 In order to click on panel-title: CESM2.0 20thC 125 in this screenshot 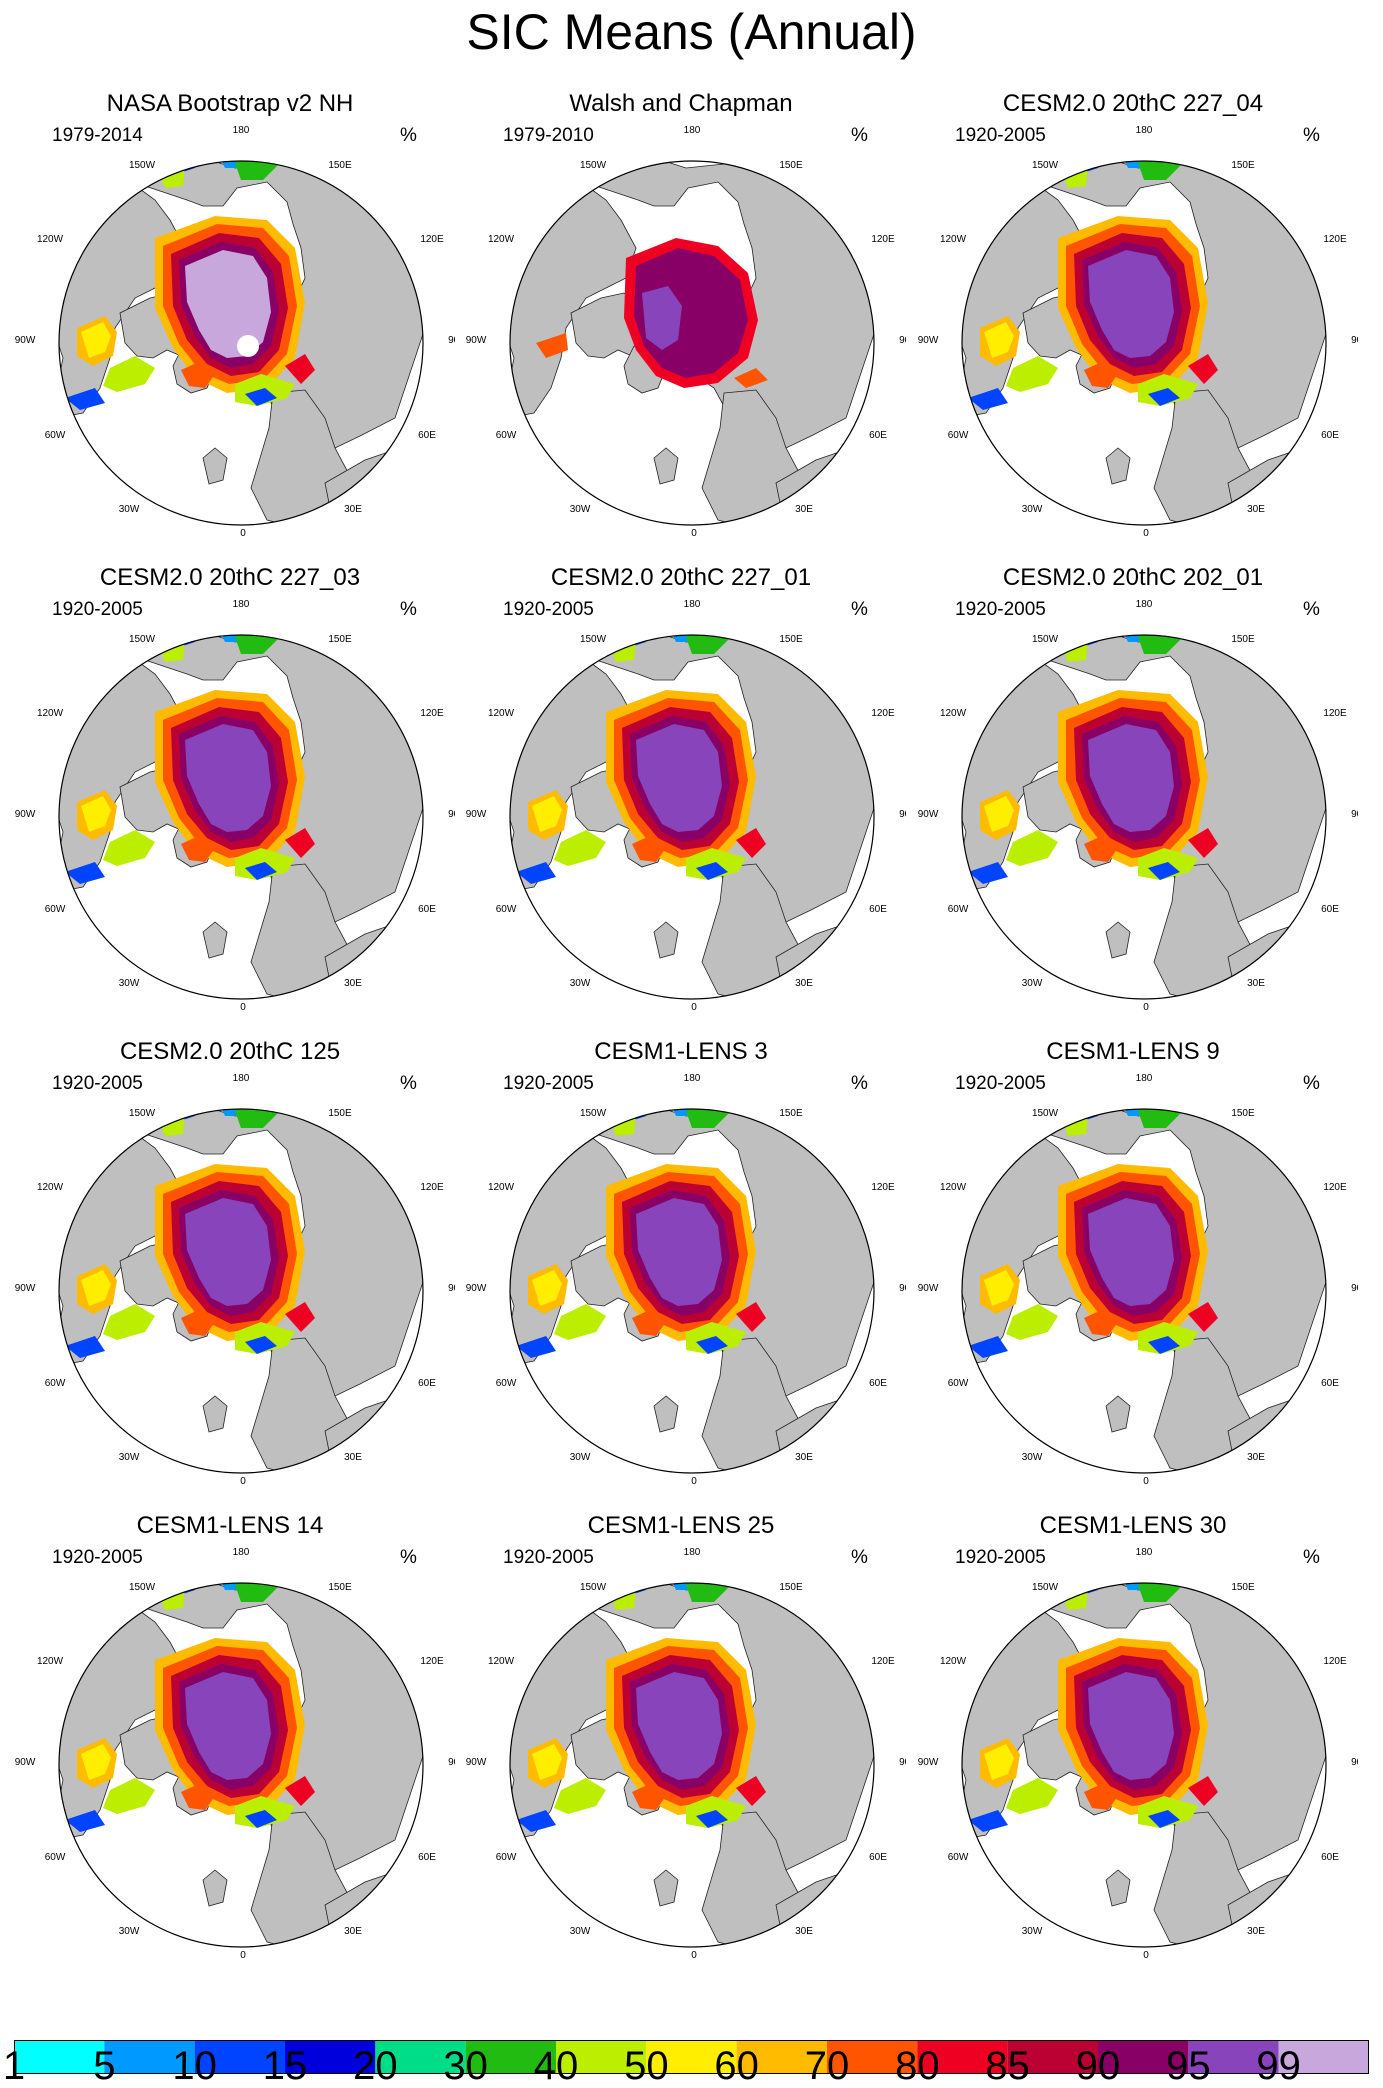, I will do `click(230, 1051)`.